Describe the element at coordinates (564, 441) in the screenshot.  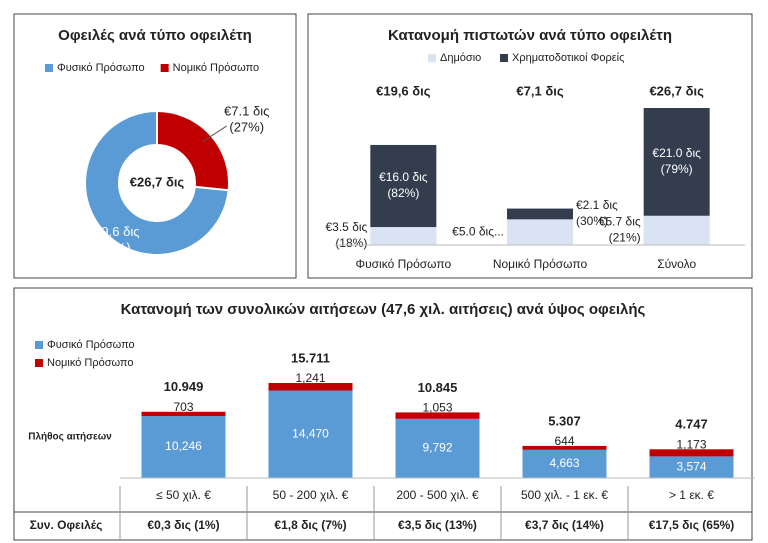
I see `data-label: 644` at that location.